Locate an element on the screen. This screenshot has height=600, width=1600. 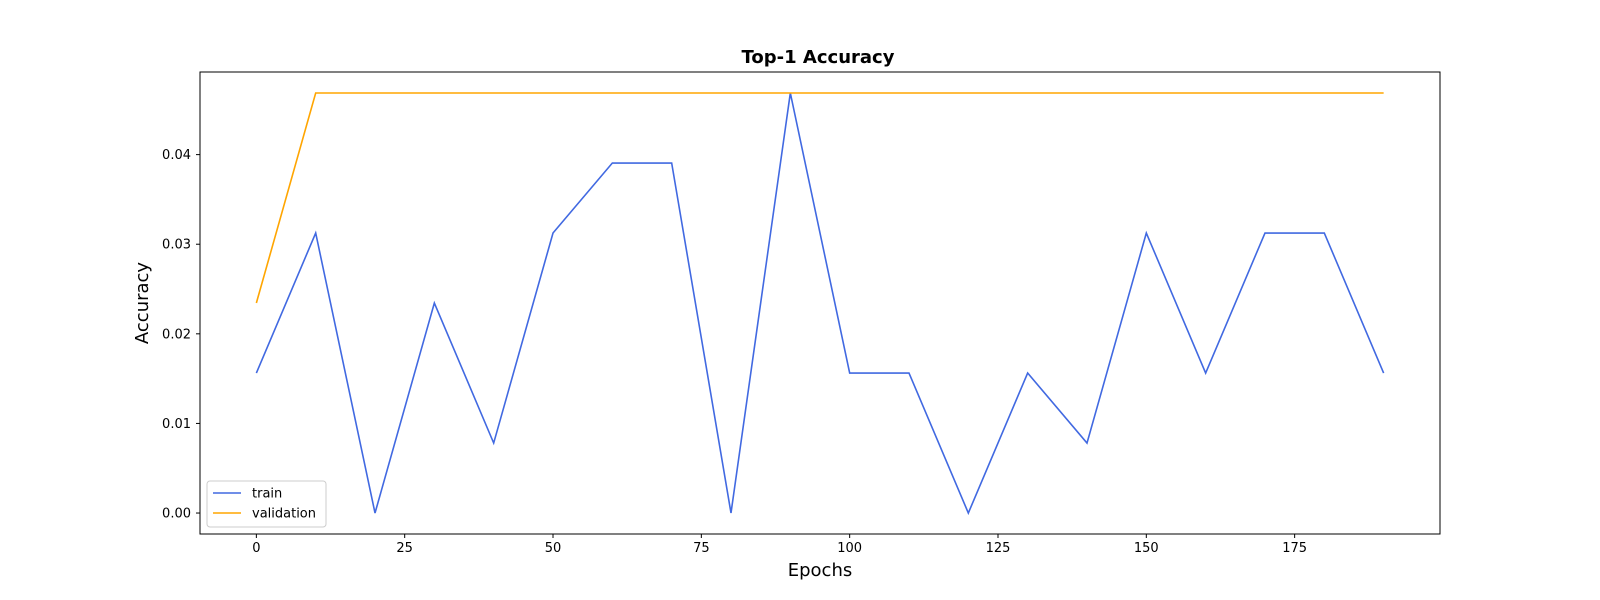
y-axis: 0.00 0.01 0.02 0.03 0.04 is located at coordinates (181, 335).